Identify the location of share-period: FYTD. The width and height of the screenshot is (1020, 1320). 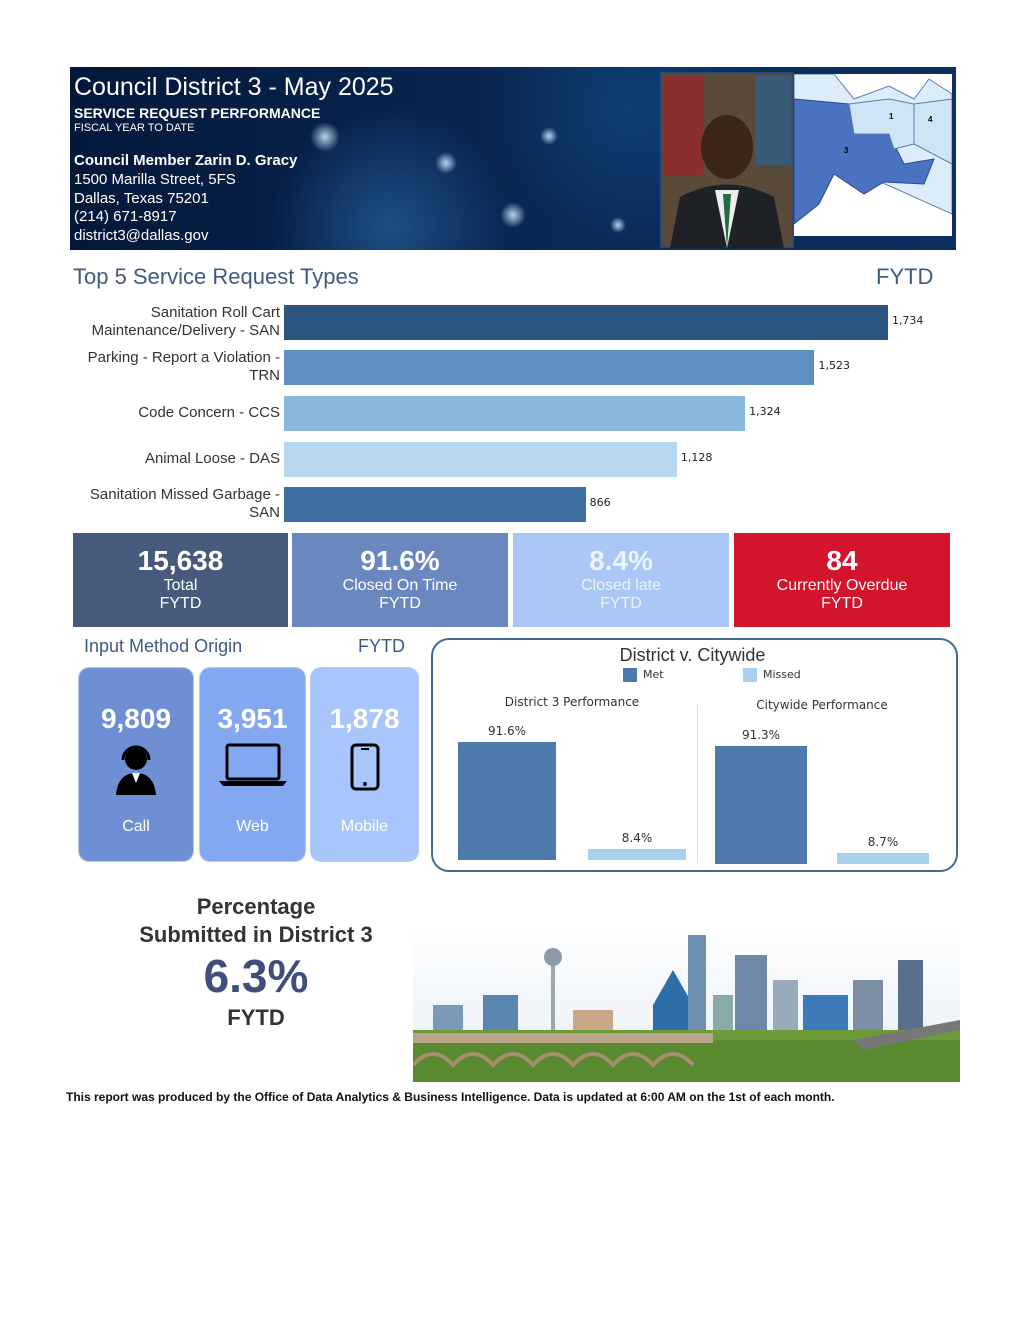
(256, 1017).